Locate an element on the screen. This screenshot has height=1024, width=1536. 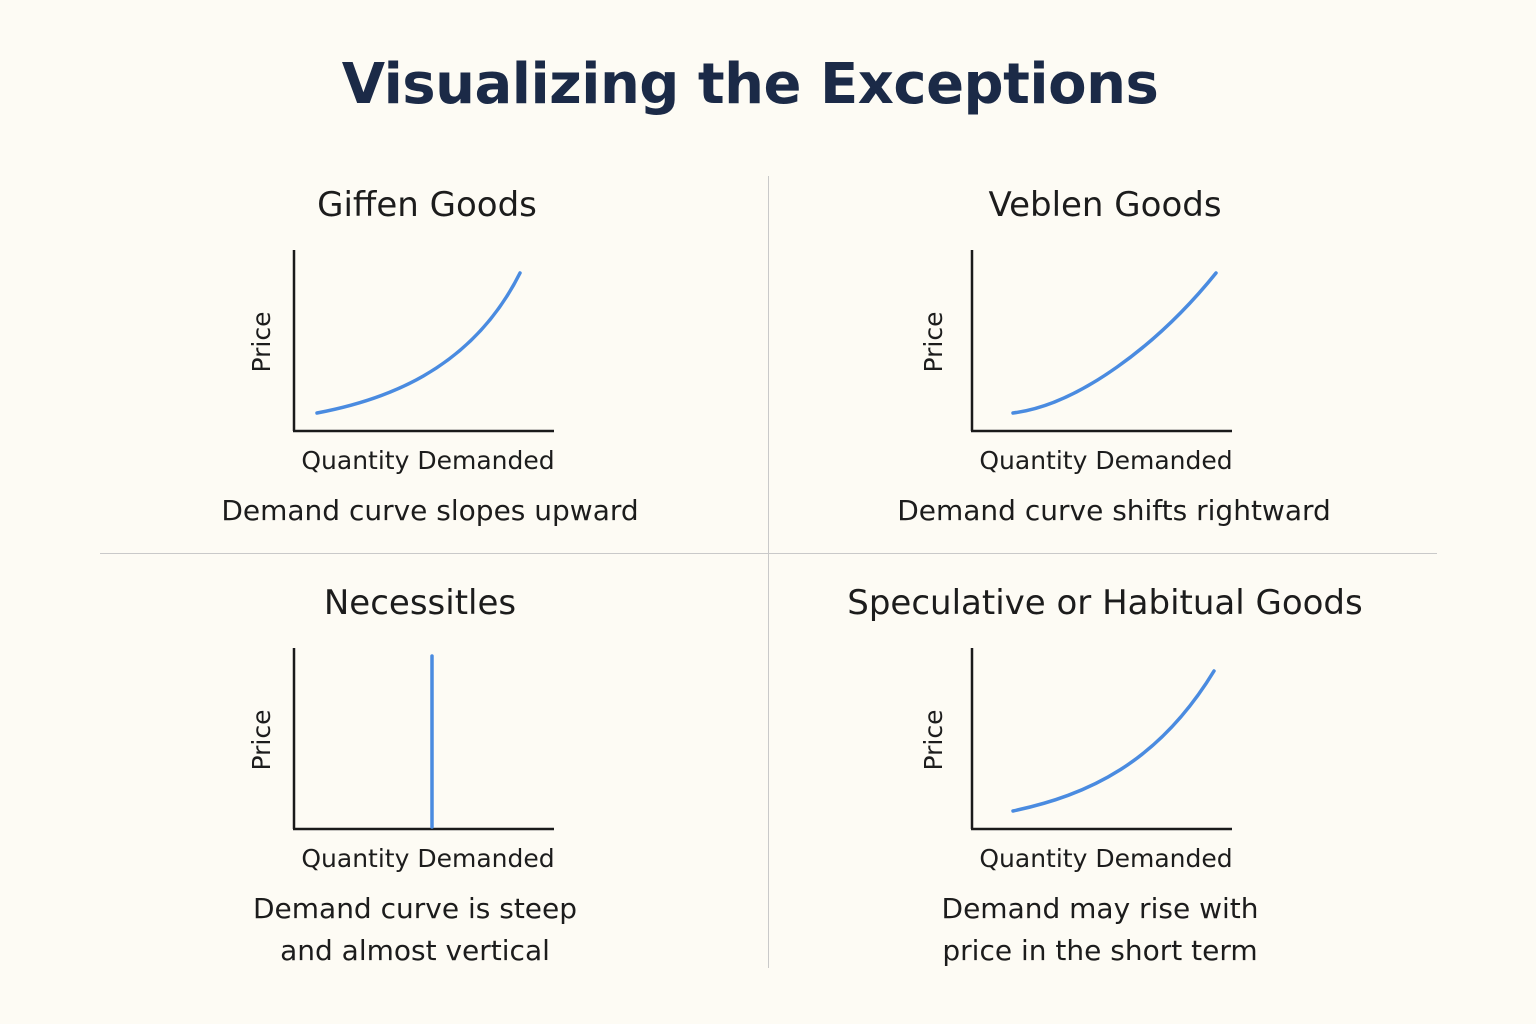
chart-veblen-goods: Price Quantity Demanded is located at coordinates (1076, 362).